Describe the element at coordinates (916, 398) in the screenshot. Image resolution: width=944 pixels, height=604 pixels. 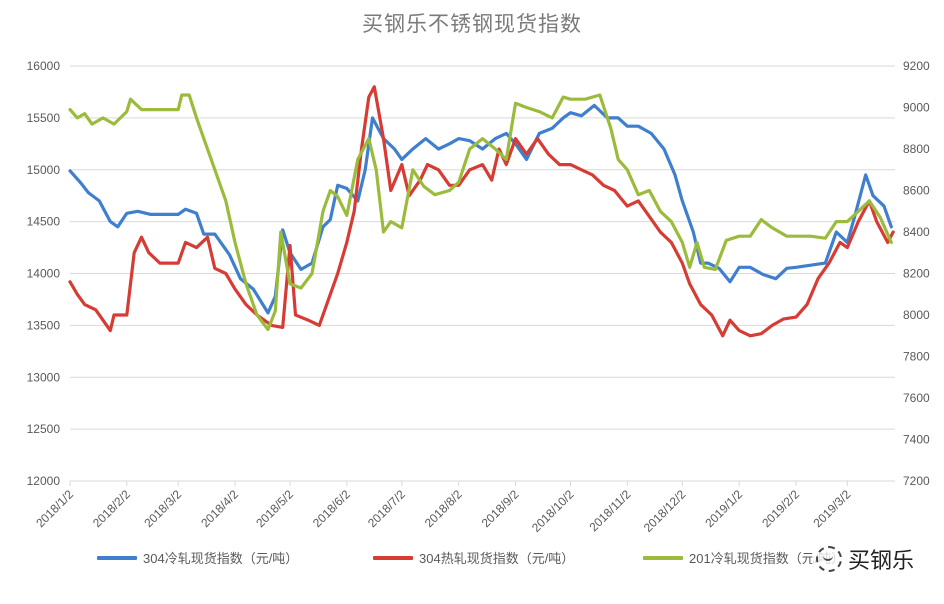
I see `svg-text: 7600` at that location.